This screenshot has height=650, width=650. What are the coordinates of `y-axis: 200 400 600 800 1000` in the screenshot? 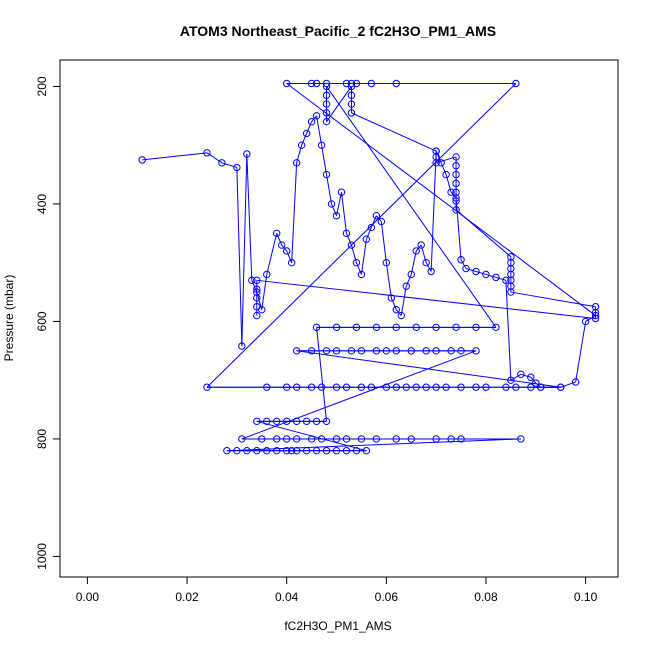 It's located at (47, 323).